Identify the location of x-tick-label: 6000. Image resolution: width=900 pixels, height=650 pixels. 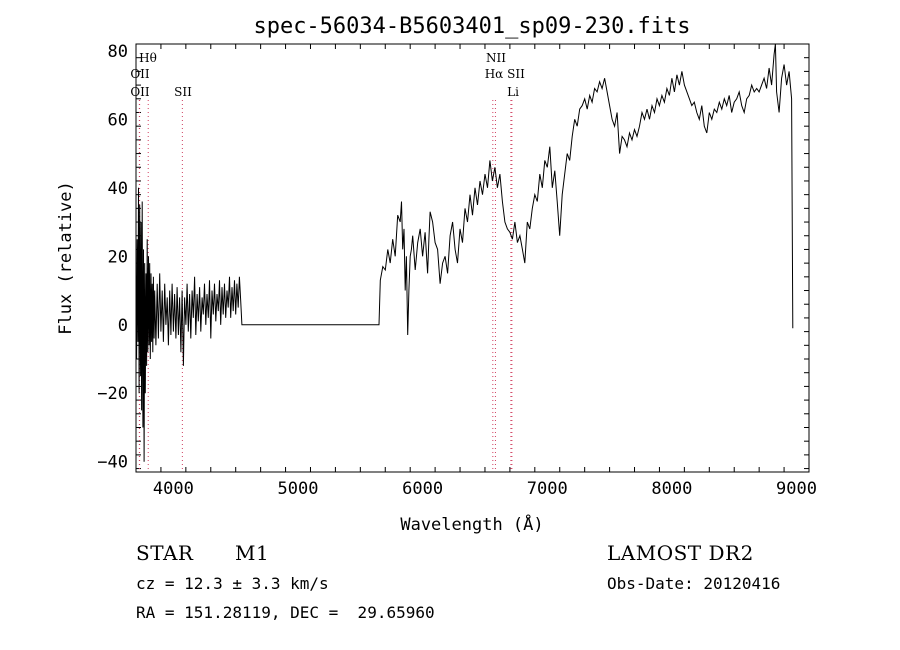
(422, 489).